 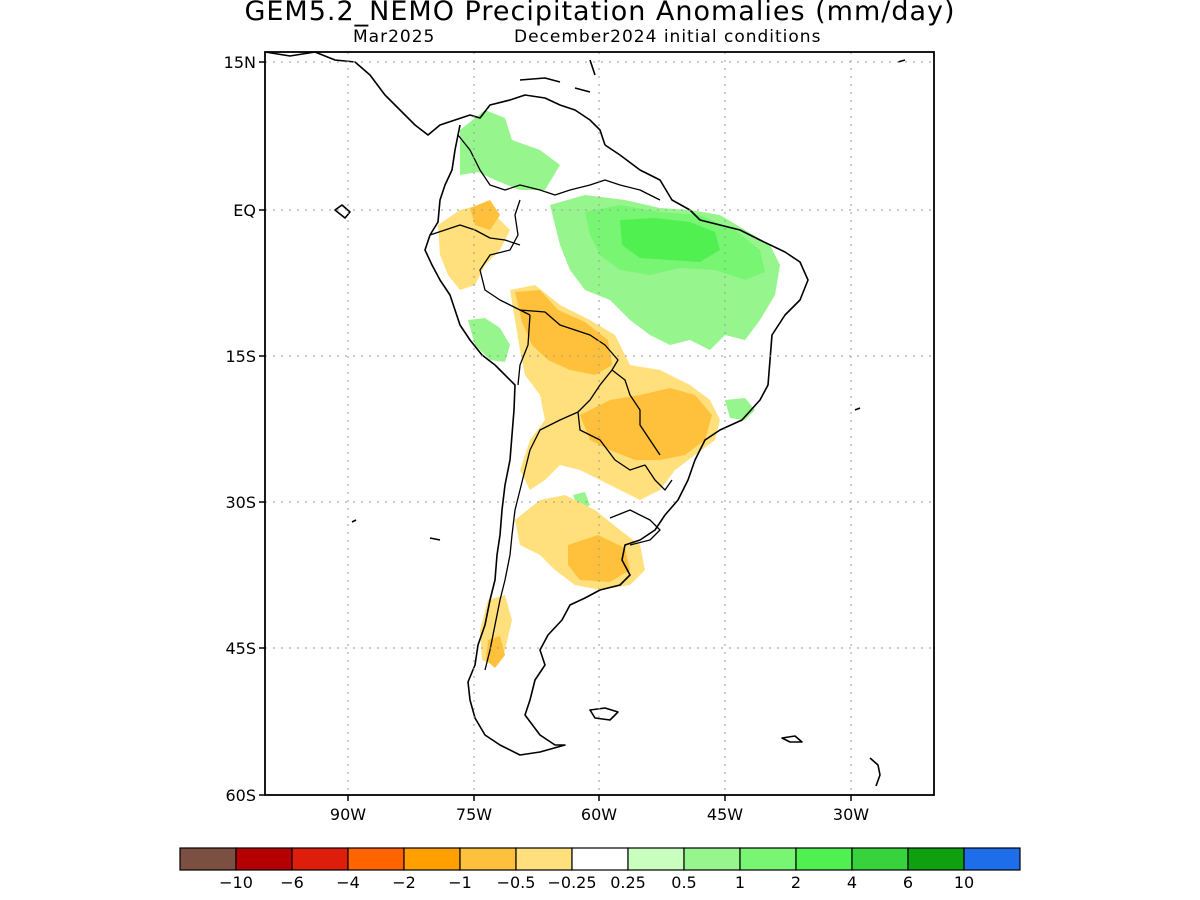 I want to click on caribbean-islands, so click(x=712, y=76).